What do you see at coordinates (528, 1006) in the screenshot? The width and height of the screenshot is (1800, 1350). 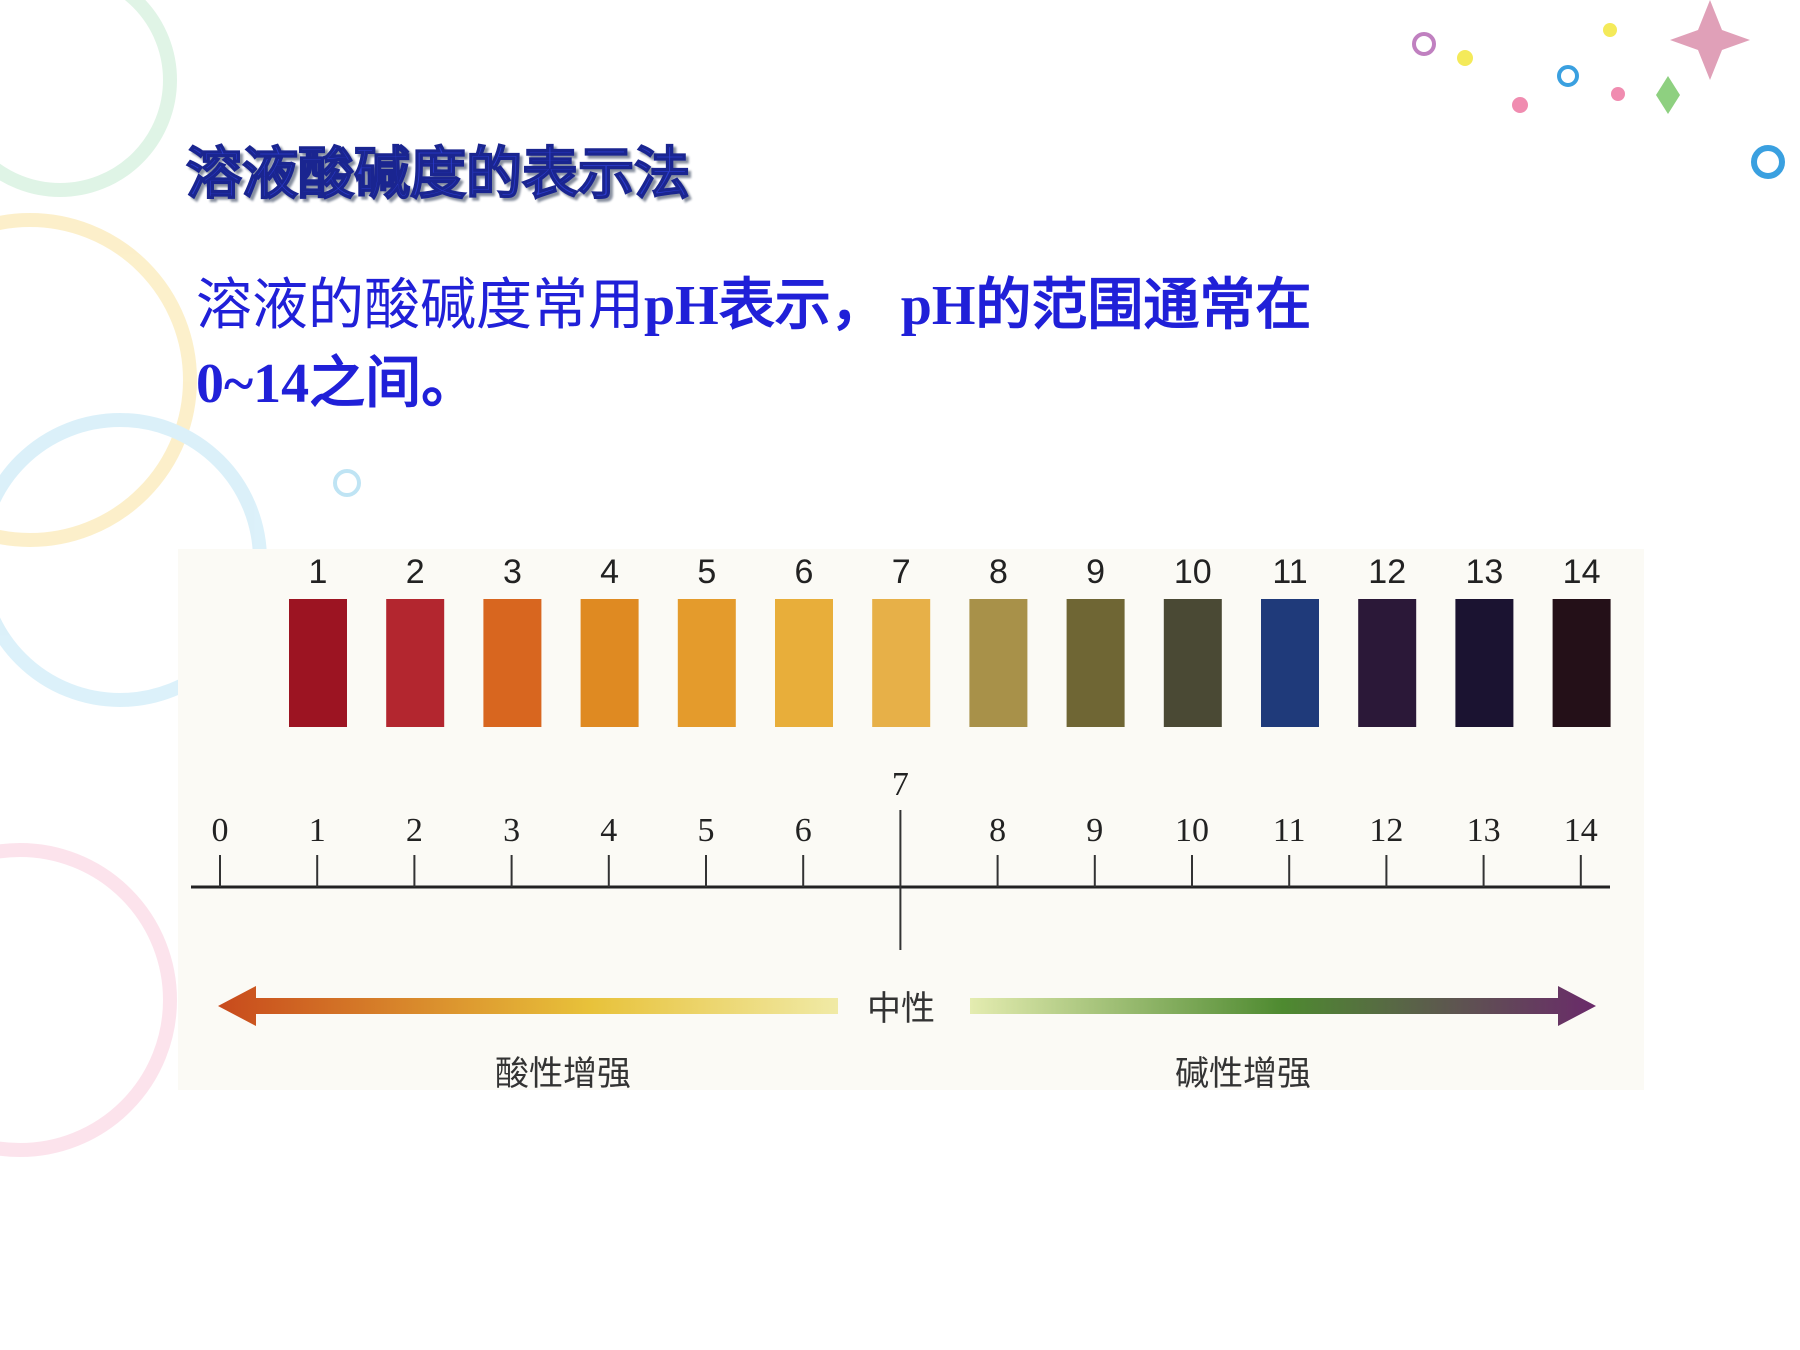 I see `acid-arrow` at bounding box center [528, 1006].